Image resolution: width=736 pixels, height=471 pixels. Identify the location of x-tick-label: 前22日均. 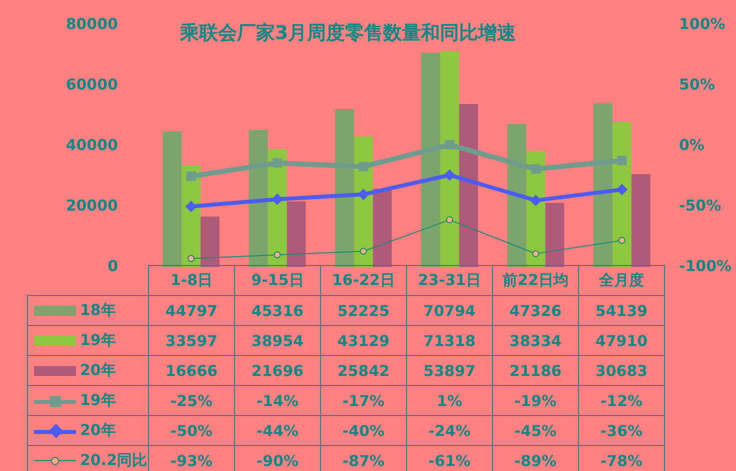
(535, 281).